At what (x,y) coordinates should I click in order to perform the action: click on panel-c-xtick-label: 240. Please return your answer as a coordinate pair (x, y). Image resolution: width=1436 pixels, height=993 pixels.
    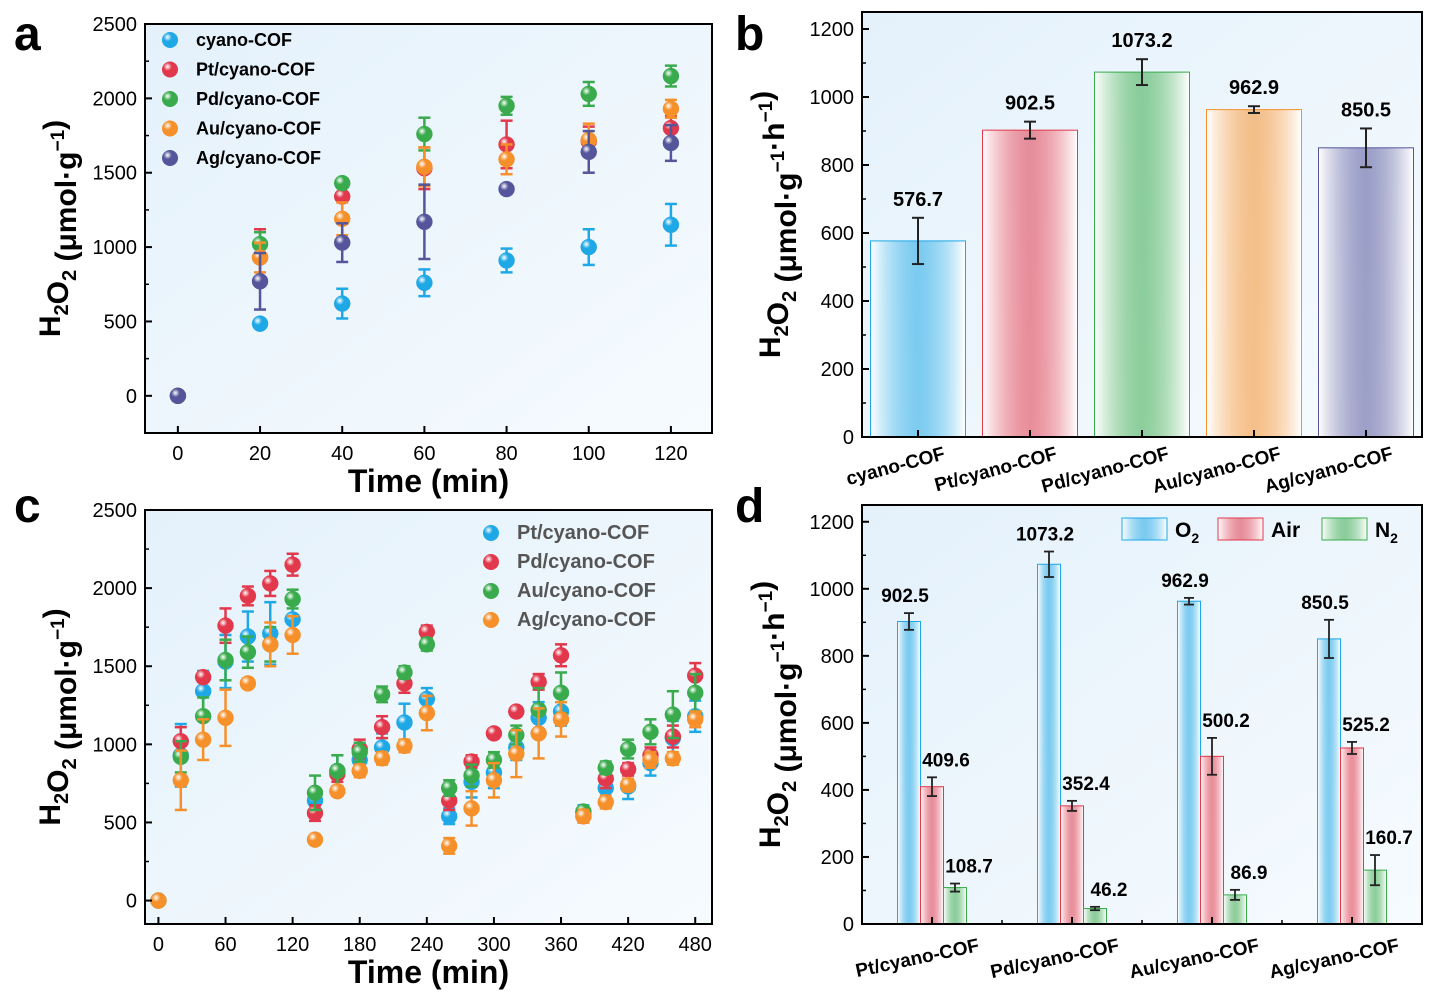
    Looking at the image, I should click on (426, 945).